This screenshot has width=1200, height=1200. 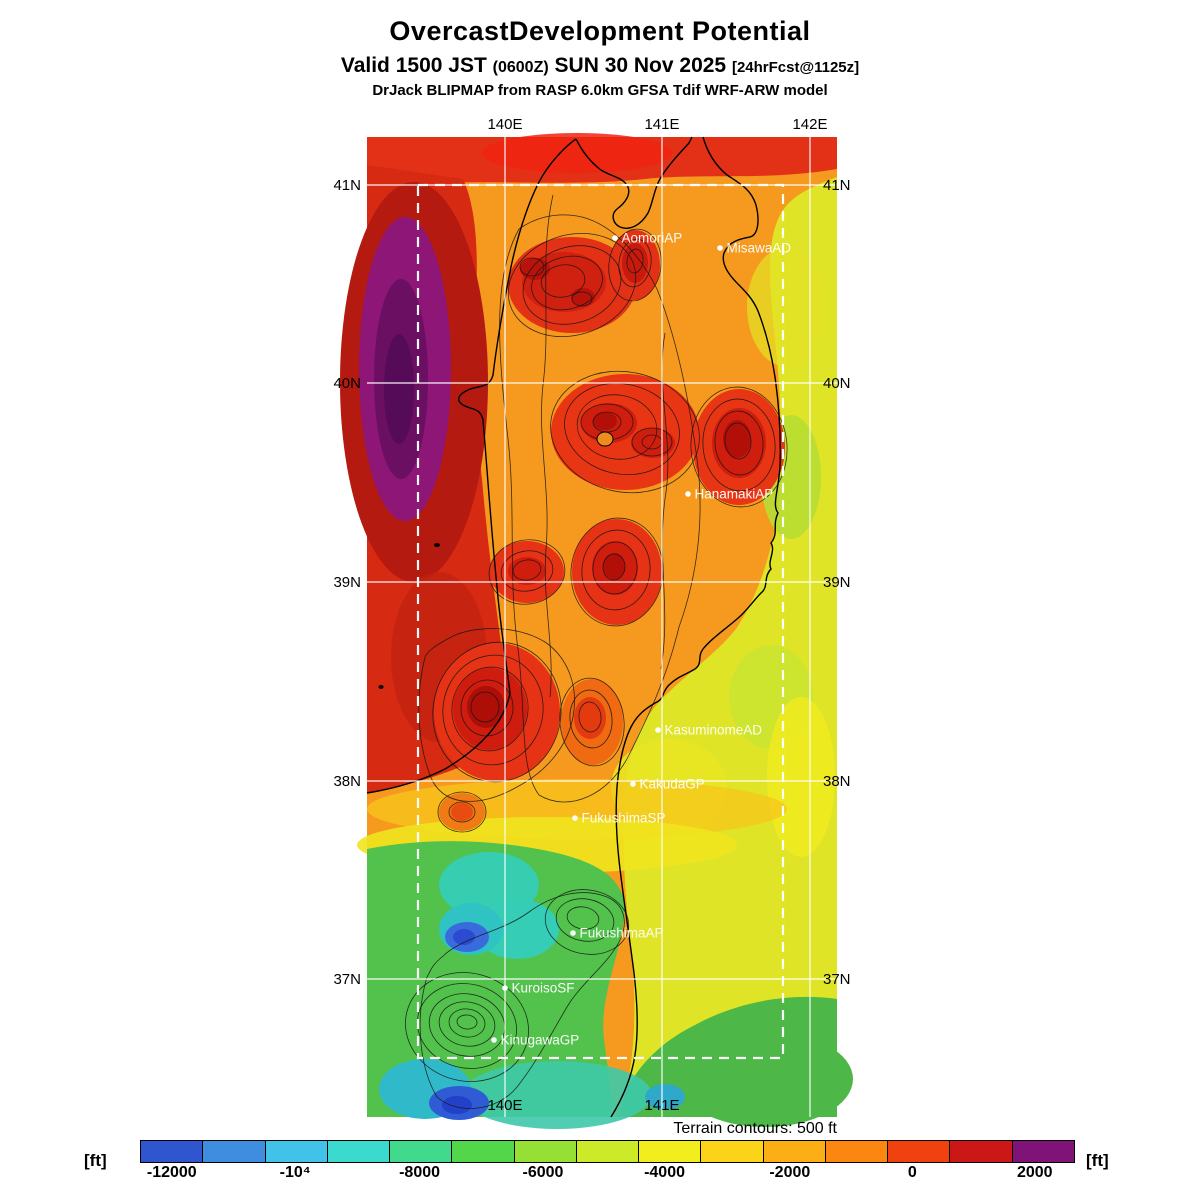 What do you see at coordinates (347, 979) in the screenshot?
I see `lat-label-left-37N: 37N` at bounding box center [347, 979].